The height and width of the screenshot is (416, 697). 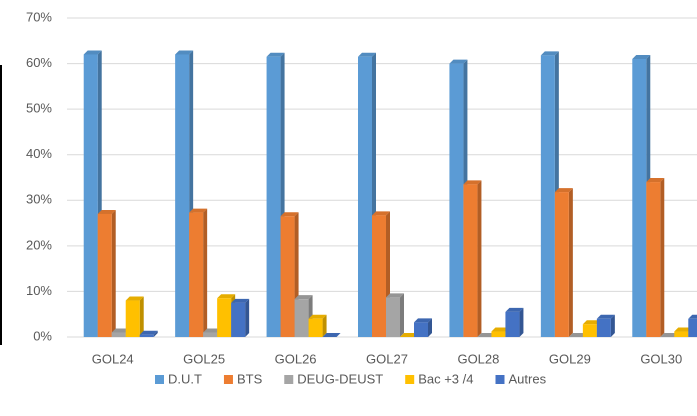 What do you see at coordinates (39, 199) in the screenshot?
I see `y-tick-label: 30%` at bounding box center [39, 199].